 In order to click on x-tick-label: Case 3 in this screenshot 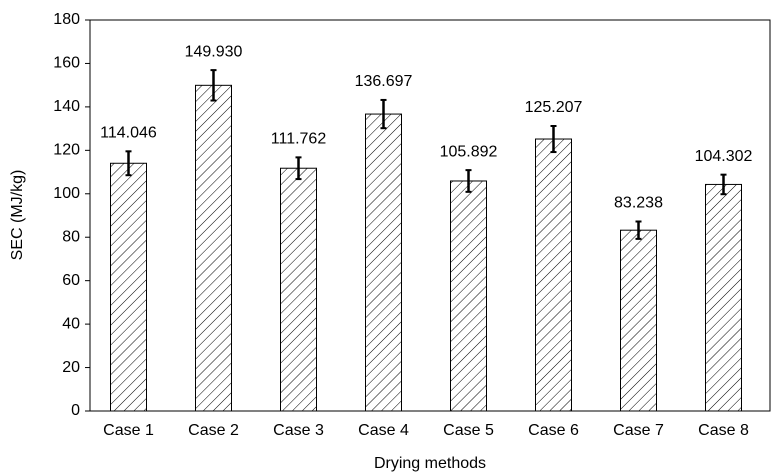, I will do `click(298, 430)`.